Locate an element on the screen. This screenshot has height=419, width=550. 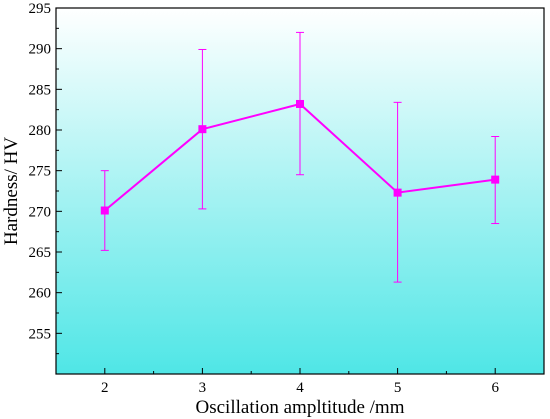
y-tick-label: 275 is located at coordinates (40, 172).